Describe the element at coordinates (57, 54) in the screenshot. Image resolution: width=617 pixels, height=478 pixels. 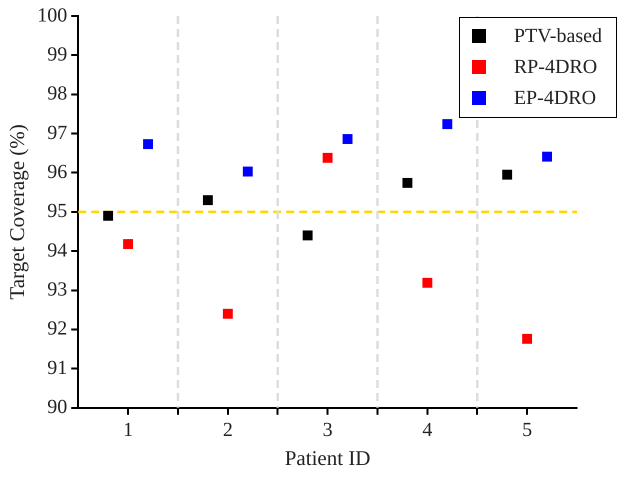
I see `y-tick-label: 99` at that location.